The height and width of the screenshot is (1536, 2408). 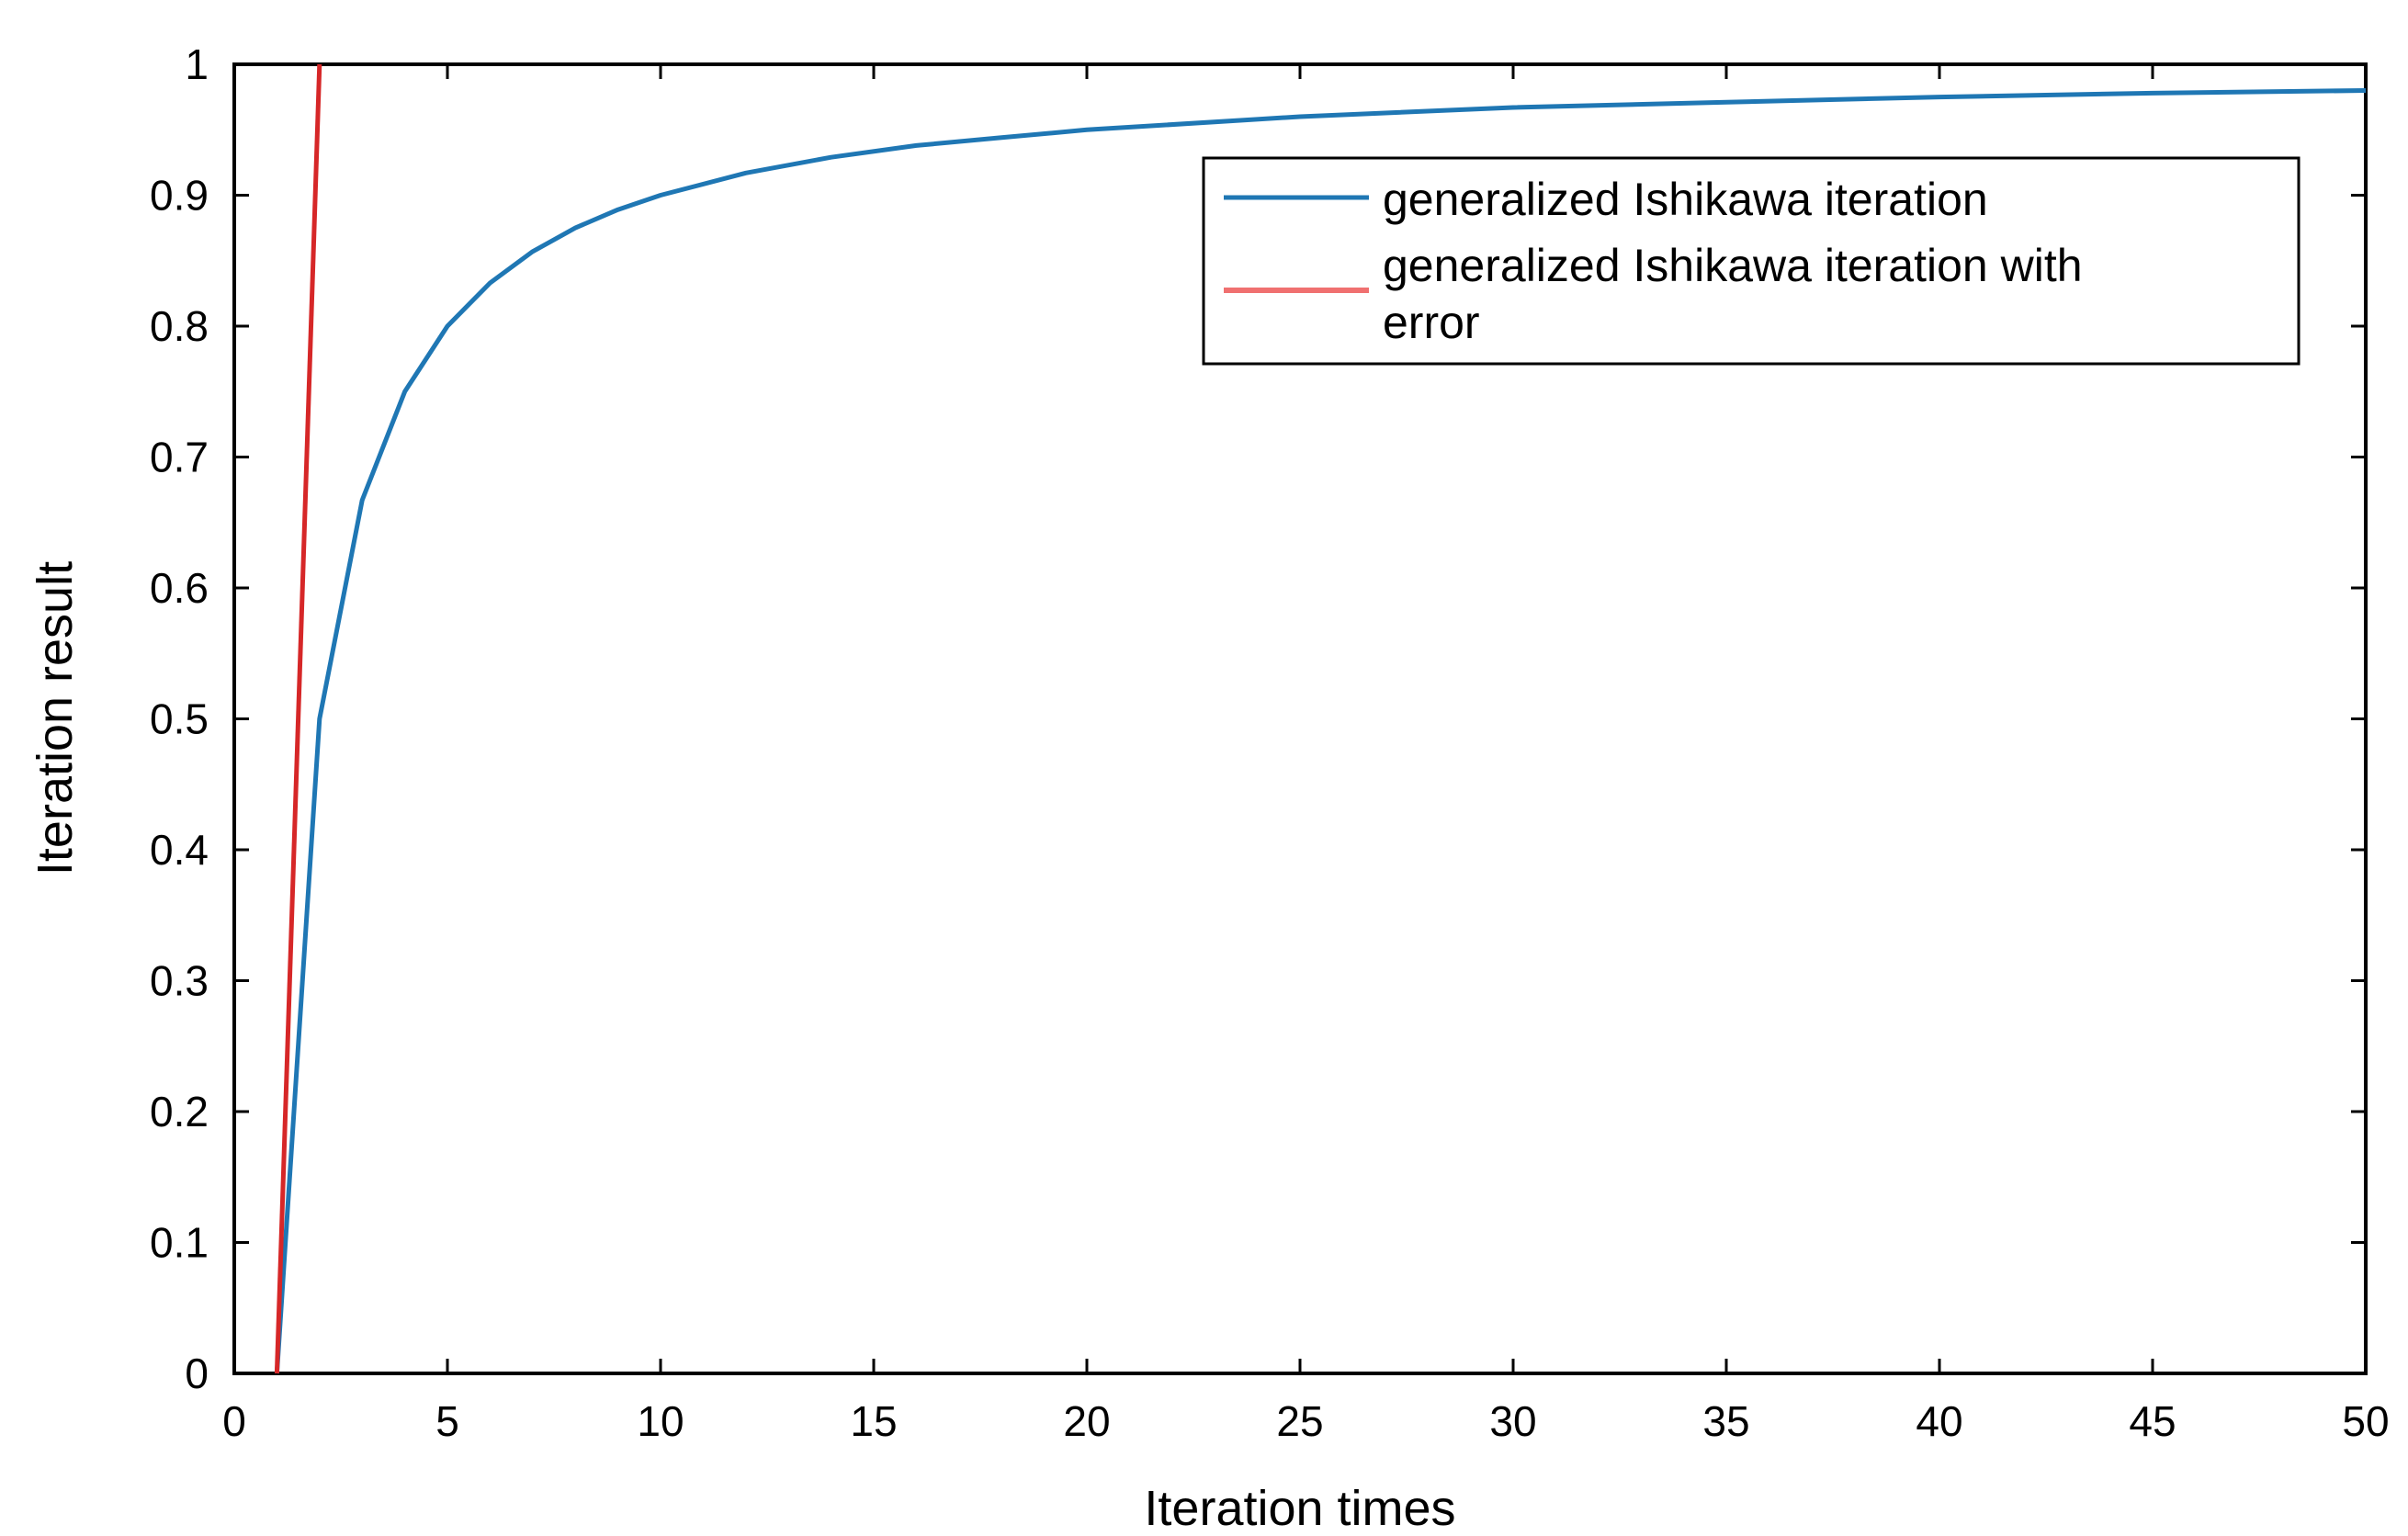 What do you see at coordinates (1733, 265) in the screenshot?
I see `legend-label-line: generalized Ishikawa iteration with` at bounding box center [1733, 265].